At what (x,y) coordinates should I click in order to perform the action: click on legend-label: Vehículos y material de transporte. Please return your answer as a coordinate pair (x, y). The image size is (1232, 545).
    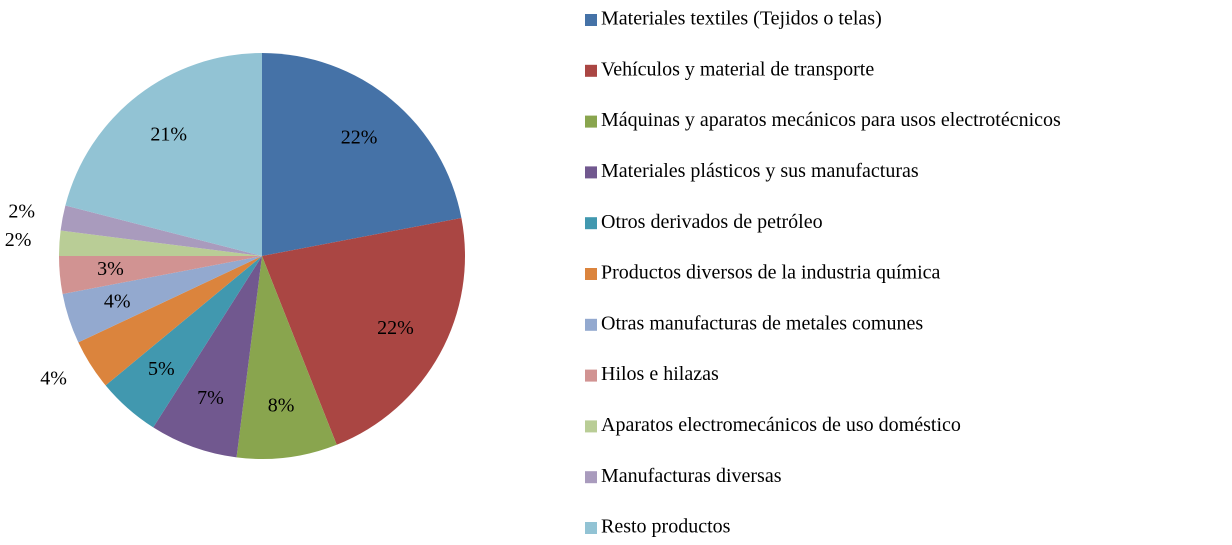
    Looking at the image, I should click on (737, 69).